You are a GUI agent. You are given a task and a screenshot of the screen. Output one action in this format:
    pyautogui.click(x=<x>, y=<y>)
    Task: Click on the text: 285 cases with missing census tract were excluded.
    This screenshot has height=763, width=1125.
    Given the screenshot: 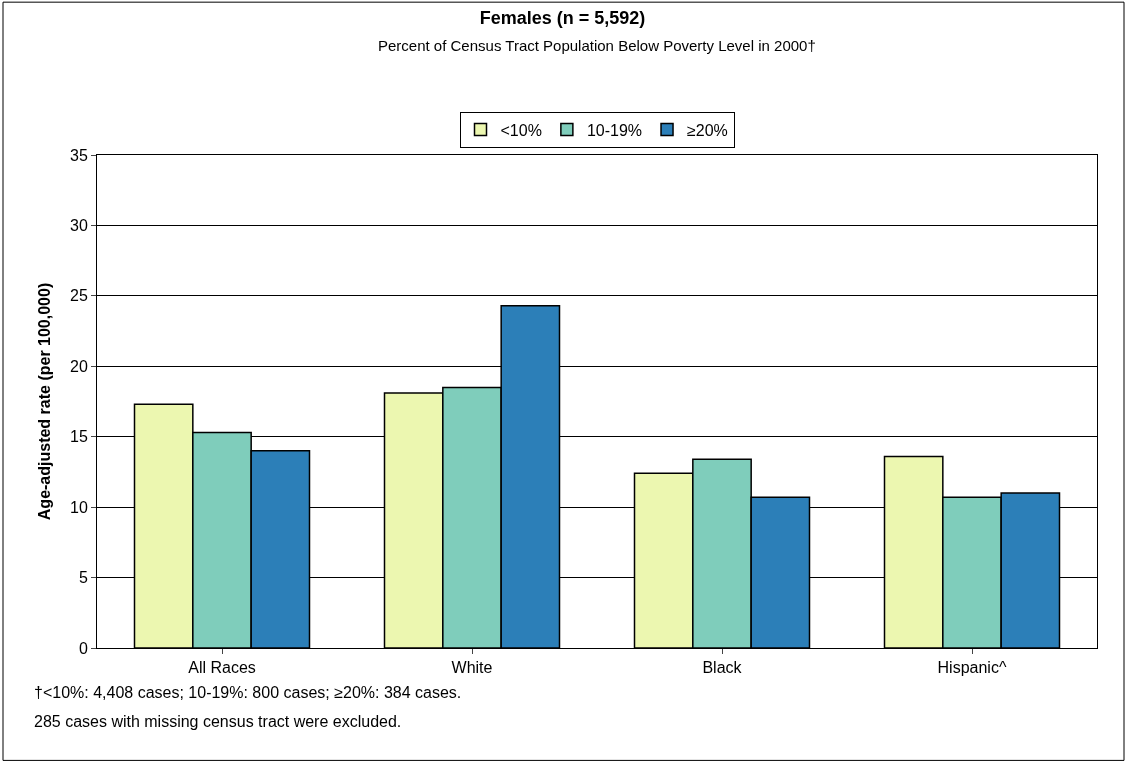 What is the action you would take?
    pyautogui.click(x=218, y=721)
    